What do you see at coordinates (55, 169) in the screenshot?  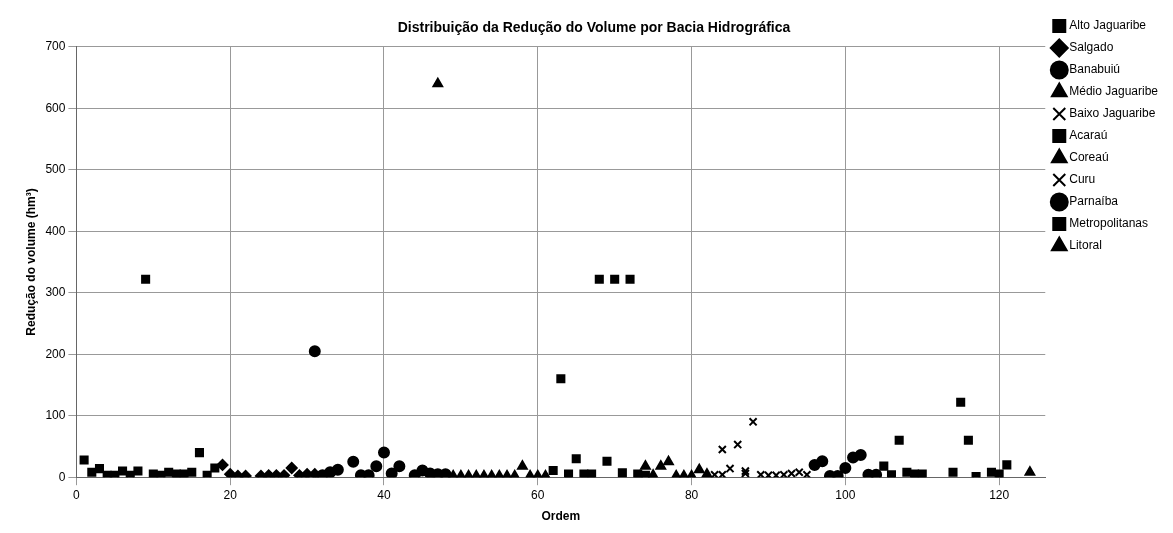 I see `y-tick-label: 500` at bounding box center [55, 169].